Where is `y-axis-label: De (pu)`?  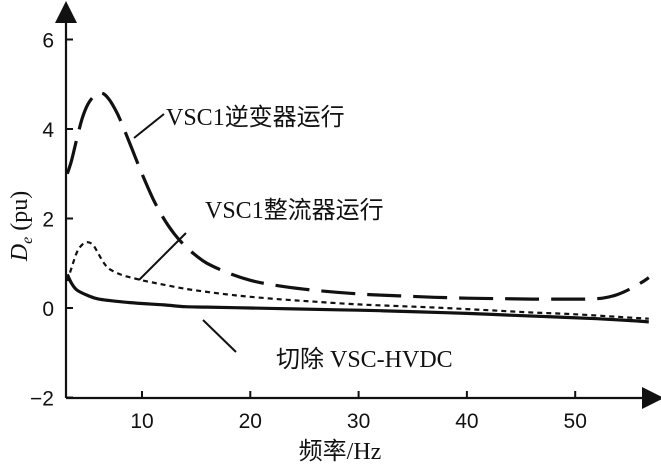 y-axis-label: De (pu) is located at coordinates (21, 226).